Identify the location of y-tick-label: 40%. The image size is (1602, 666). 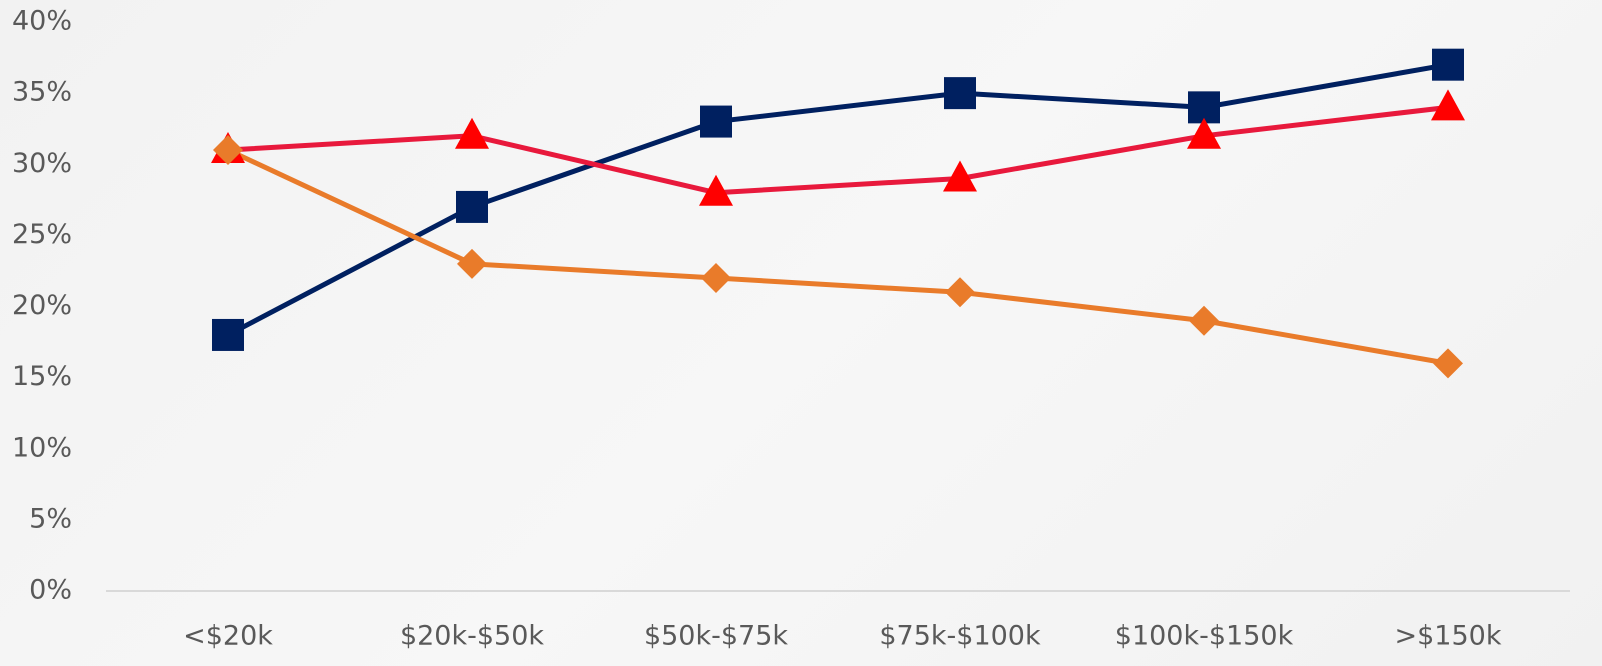
(42, 21).